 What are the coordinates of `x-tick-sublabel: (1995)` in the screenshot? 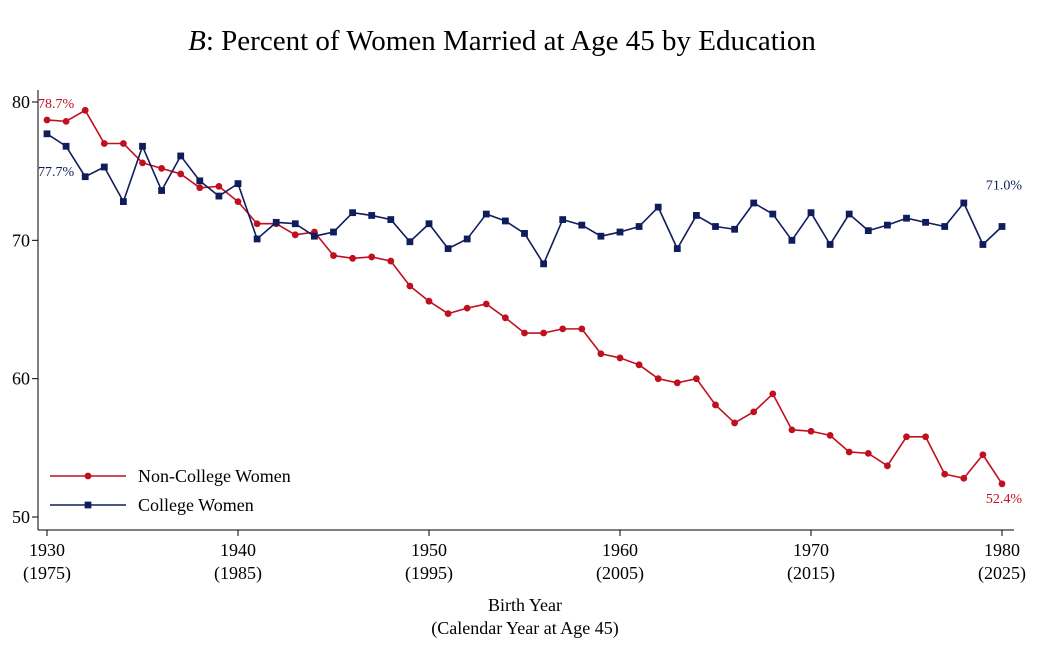 It's located at (429, 573).